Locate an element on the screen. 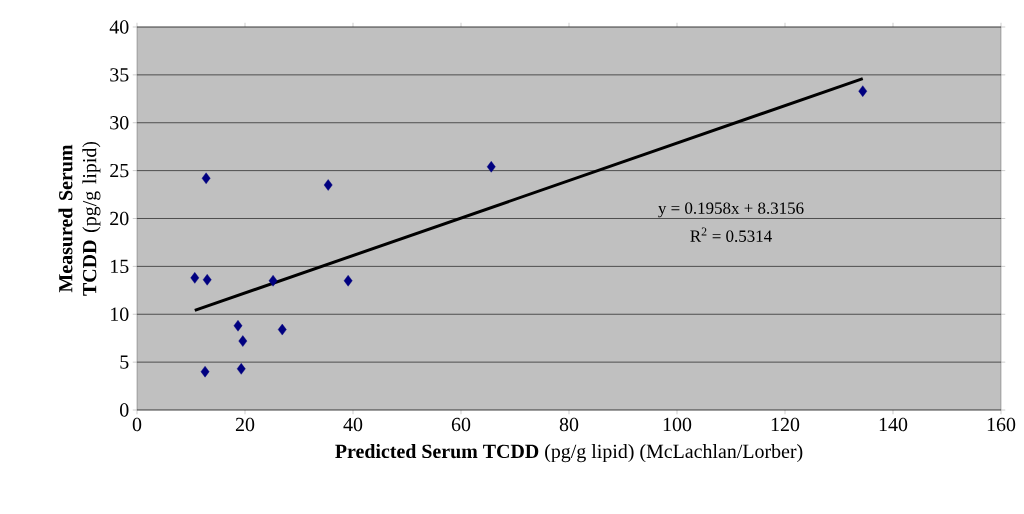 Image resolution: width=1024 pixels, height=514 pixels. y-tick-label: 40 is located at coordinates (119, 27).